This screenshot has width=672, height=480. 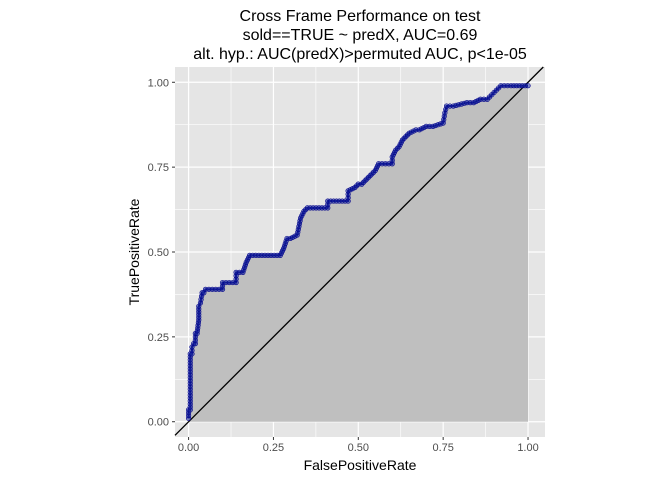 I want to click on roc-point, so click(x=528, y=86).